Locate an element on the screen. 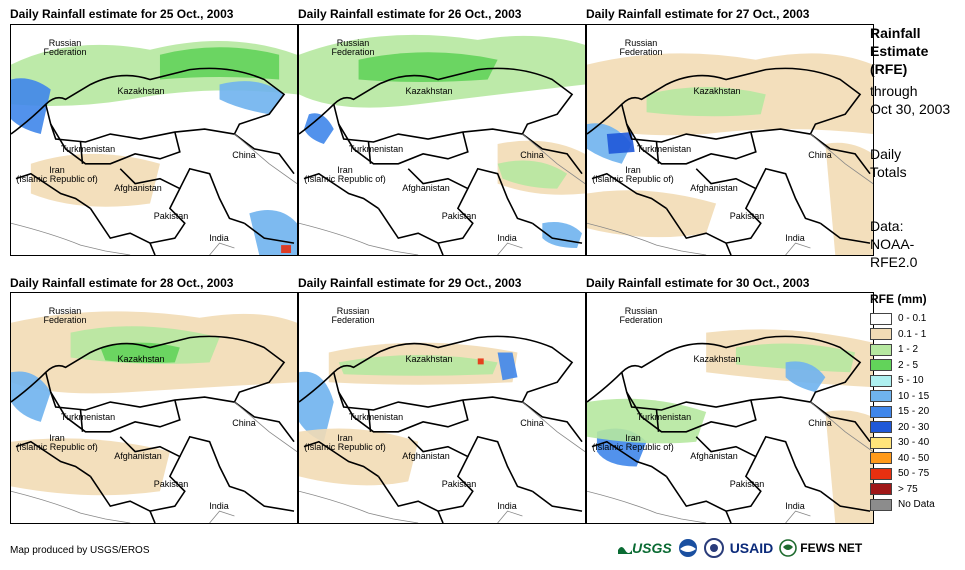 This screenshot has height=570, width=965. fews-net-logo: FEWS NET is located at coordinates (820, 548).